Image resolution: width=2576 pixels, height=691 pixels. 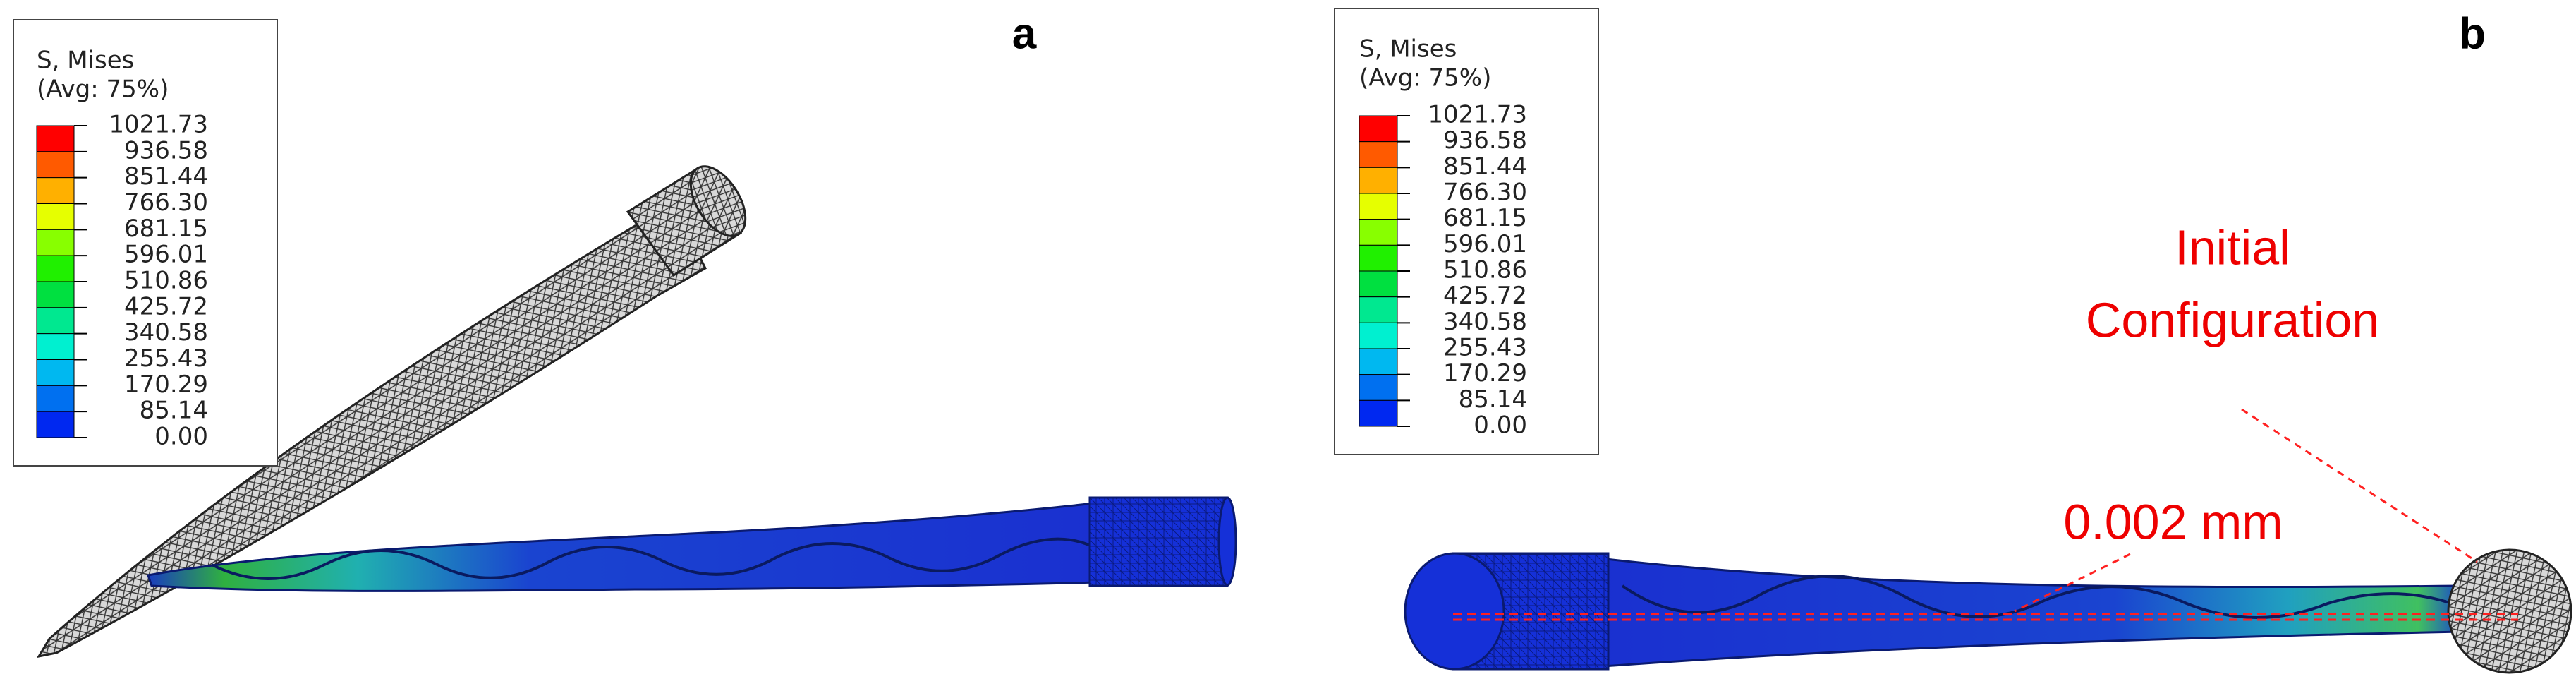 I want to click on deformed-drill, so click(x=692, y=544).